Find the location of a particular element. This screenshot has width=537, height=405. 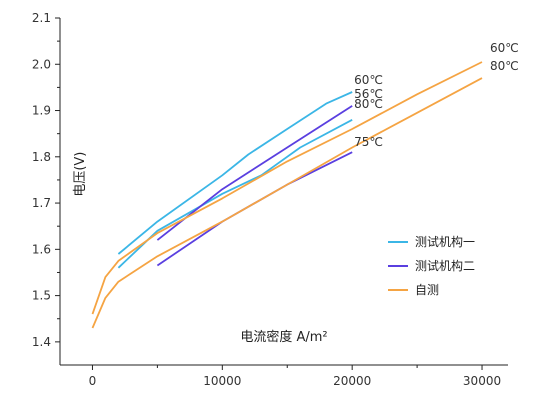

legend-label: 测试机构一 is located at coordinates (445, 241).